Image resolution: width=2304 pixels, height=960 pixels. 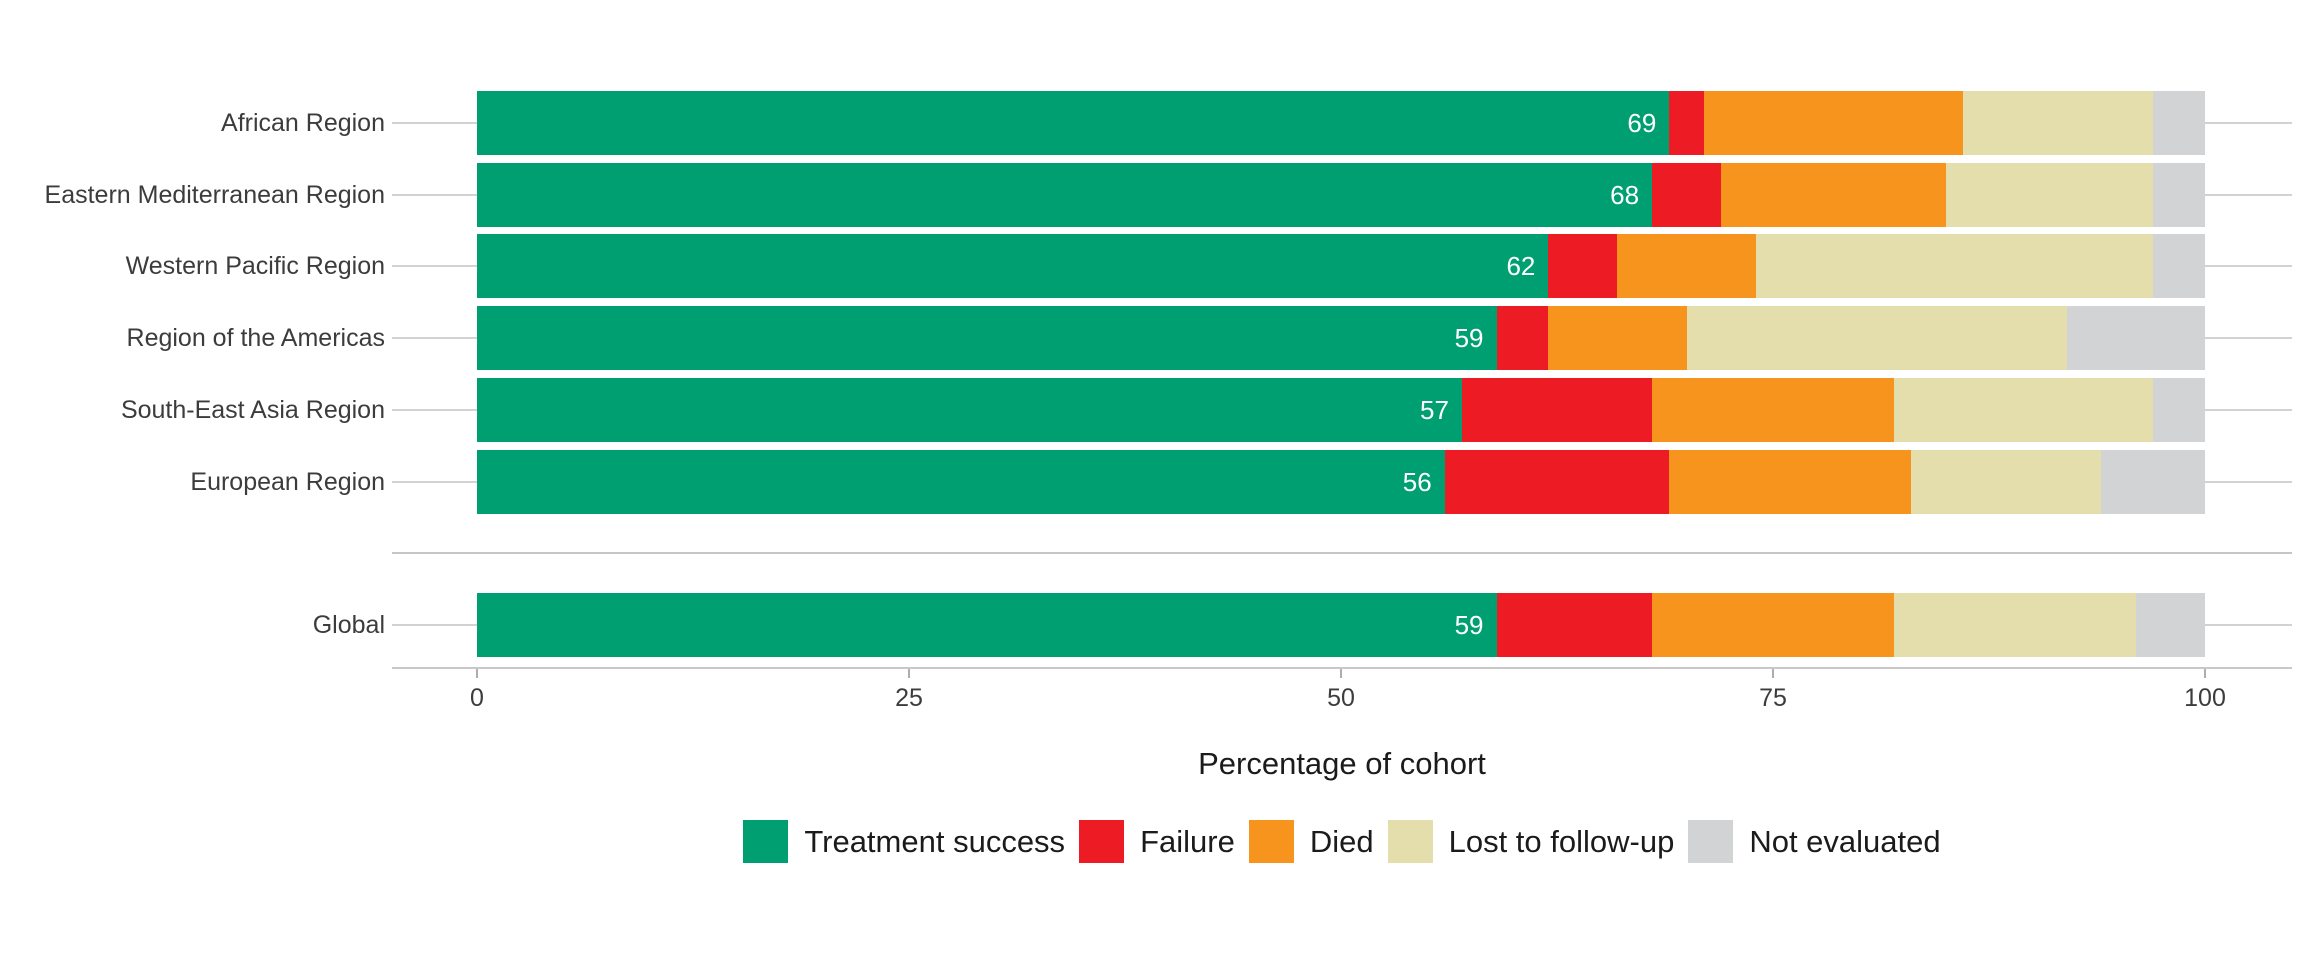 I want to click on legend-label: Not evaluated, so click(x=1845, y=841).